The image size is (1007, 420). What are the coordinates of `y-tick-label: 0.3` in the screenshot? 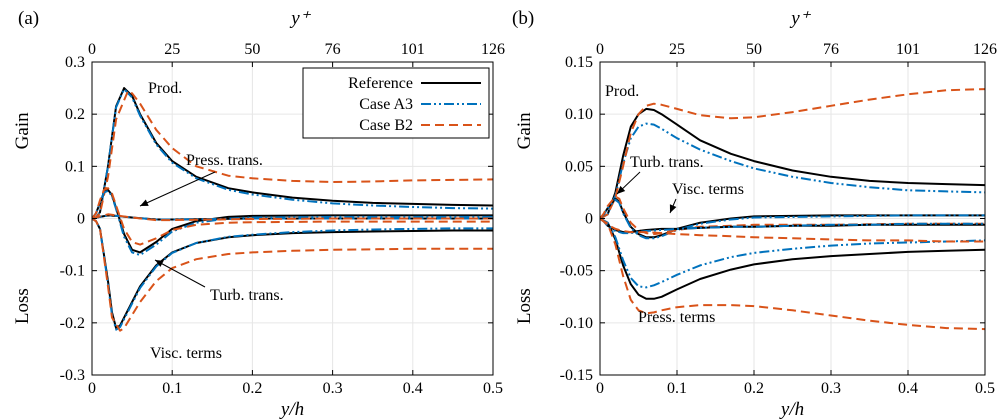 It's located at (75, 62).